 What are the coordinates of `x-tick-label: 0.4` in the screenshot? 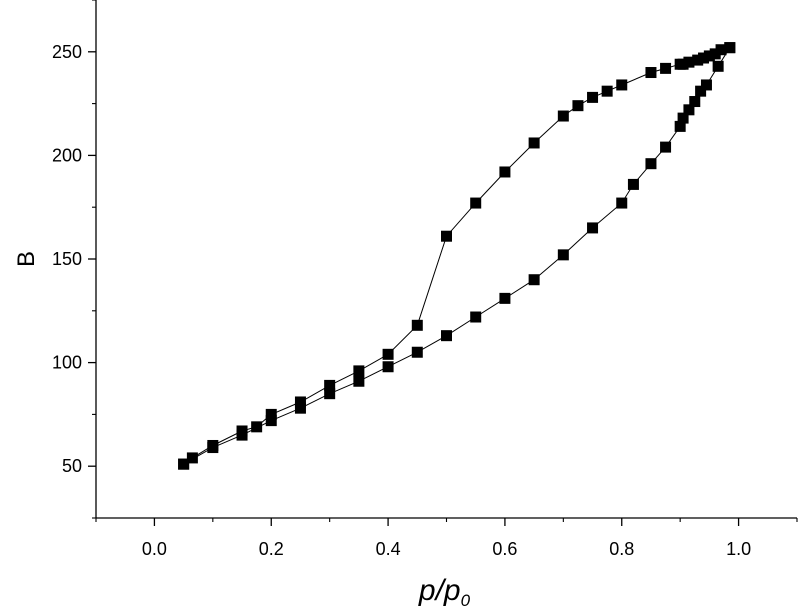 It's located at (388, 549).